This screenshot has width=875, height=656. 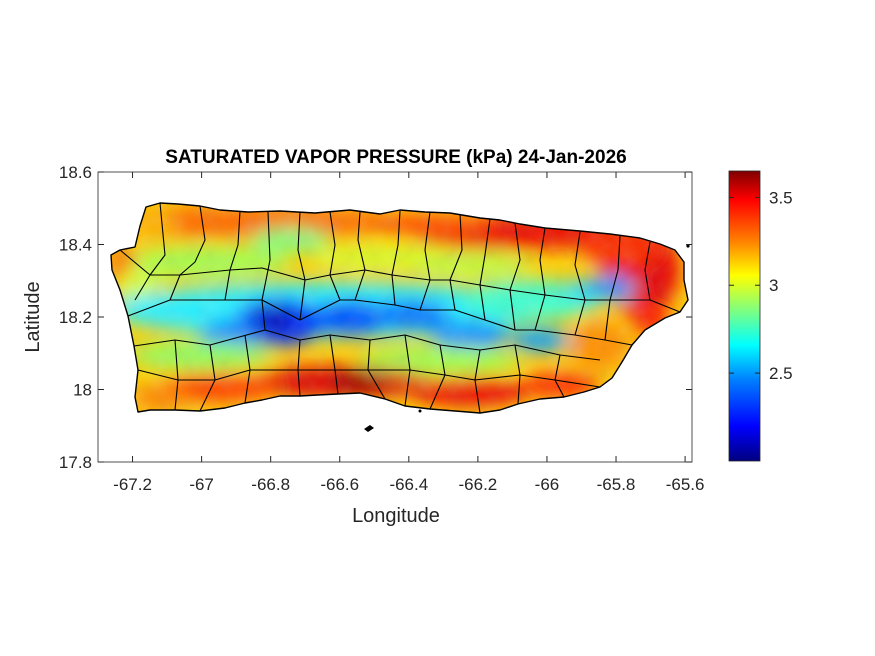 What do you see at coordinates (369, 428) in the screenshot?
I see `caja-de-muertos-island` at bounding box center [369, 428].